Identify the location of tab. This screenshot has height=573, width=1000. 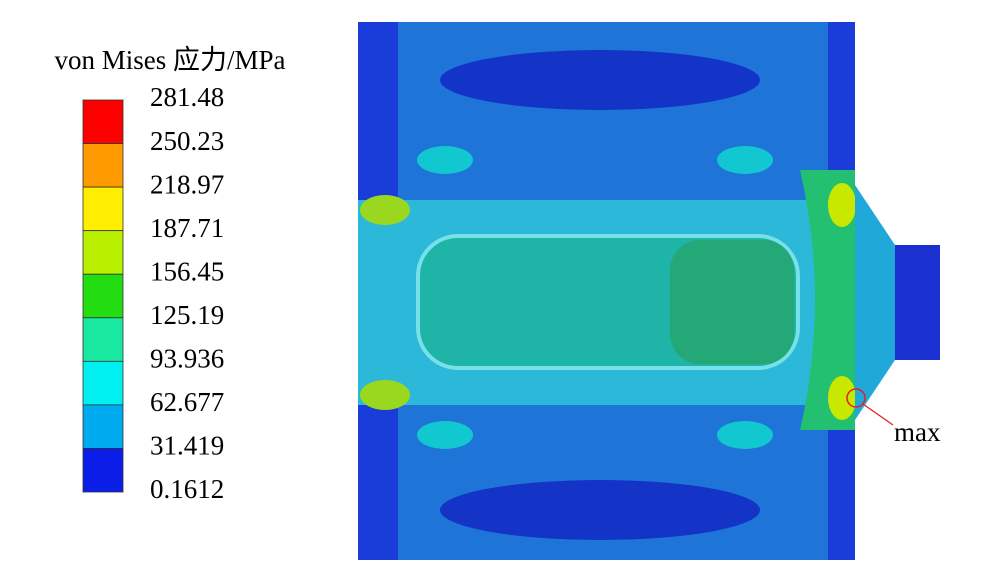
(917, 302).